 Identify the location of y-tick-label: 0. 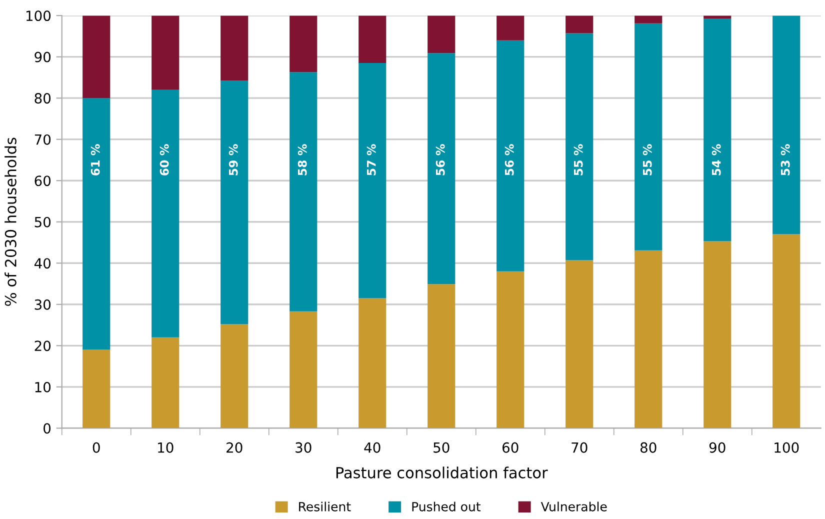
(47, 428).